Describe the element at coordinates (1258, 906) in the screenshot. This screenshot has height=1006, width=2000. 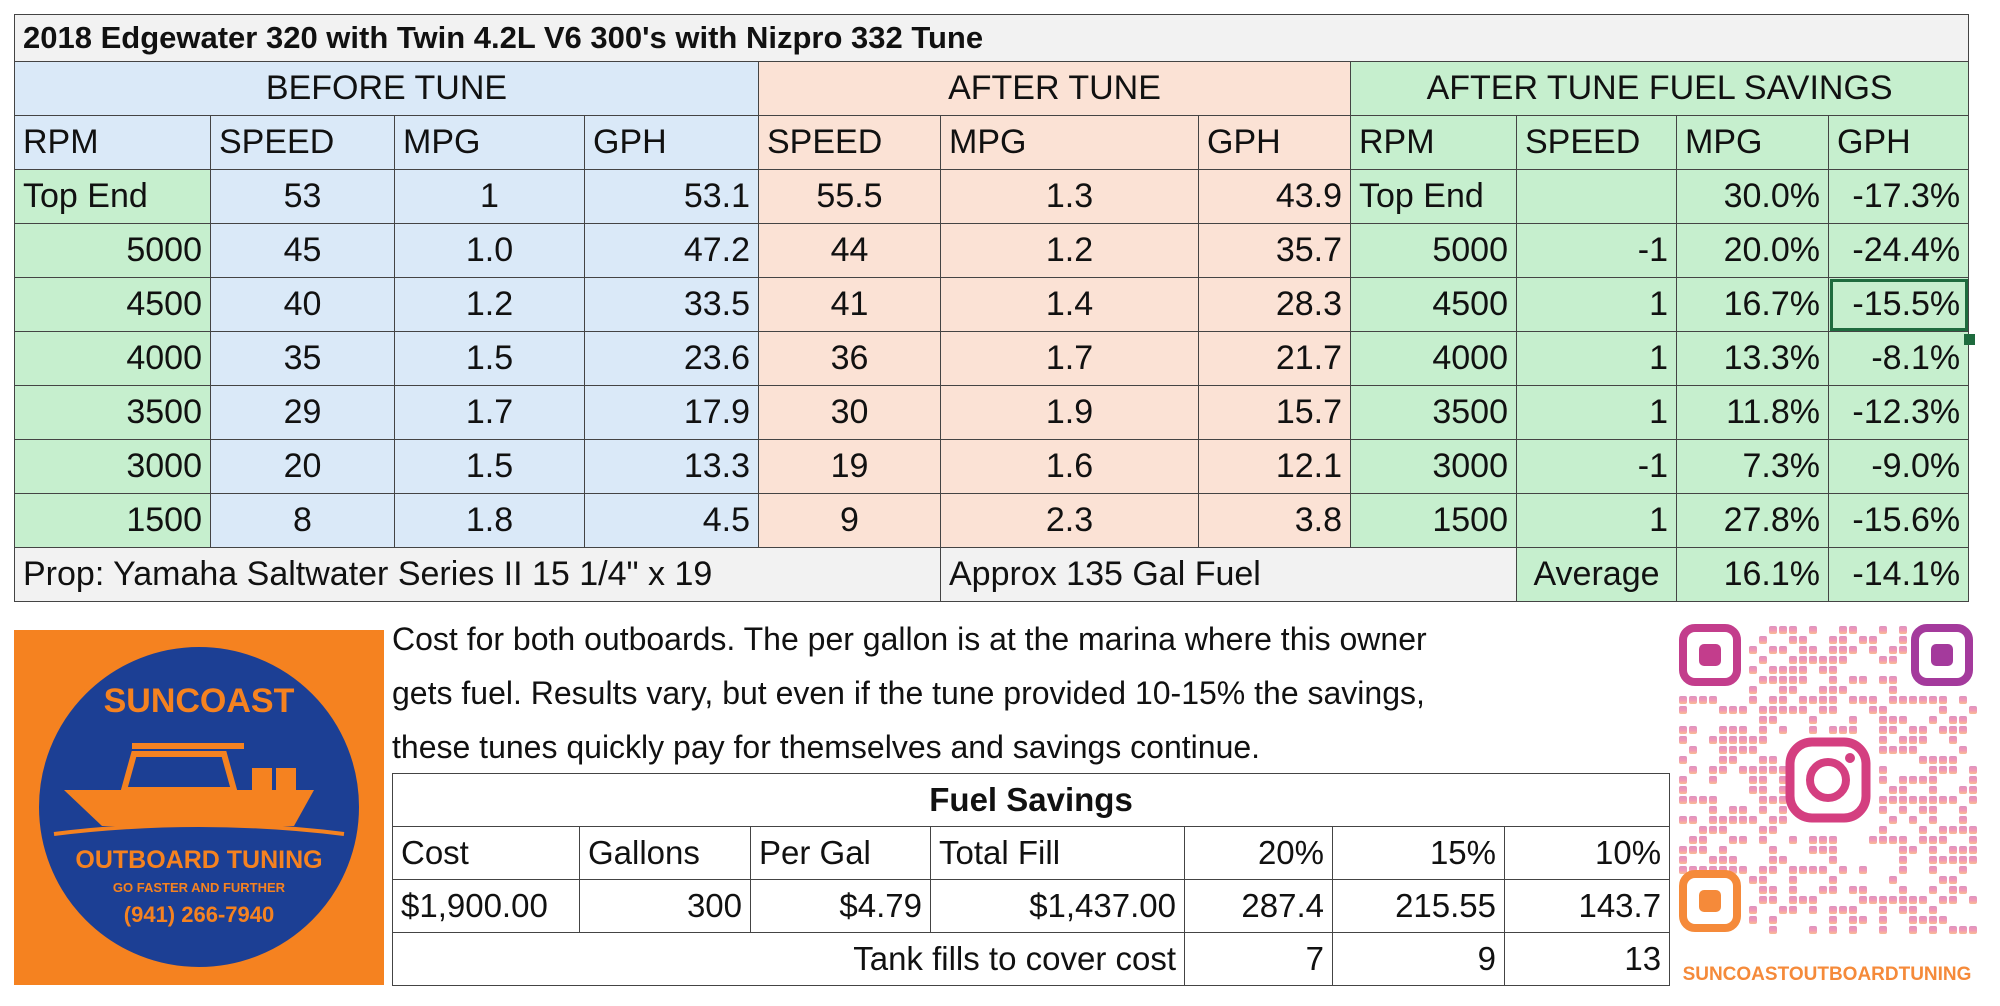
I see `value-20-percent: 287.4` at that location.